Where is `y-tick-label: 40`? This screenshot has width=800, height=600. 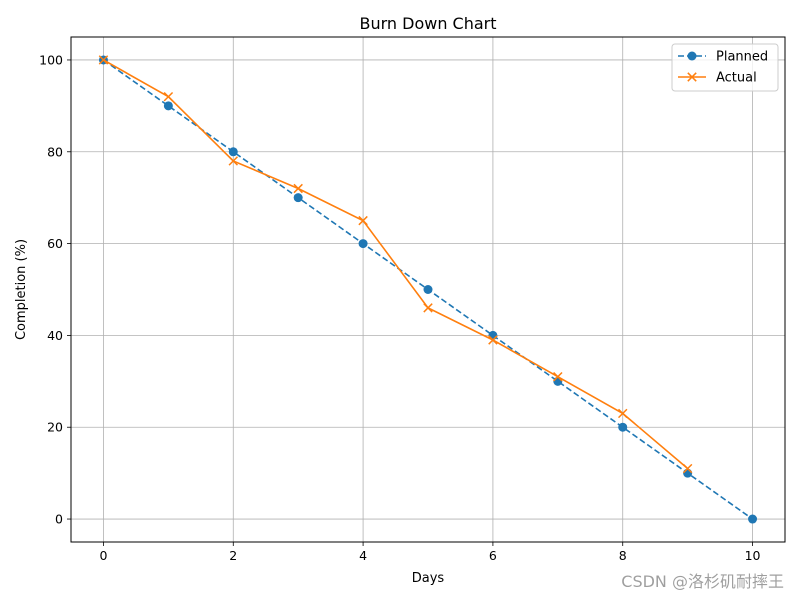
y-tick-label: 40 is located at coordinates (55, 335).